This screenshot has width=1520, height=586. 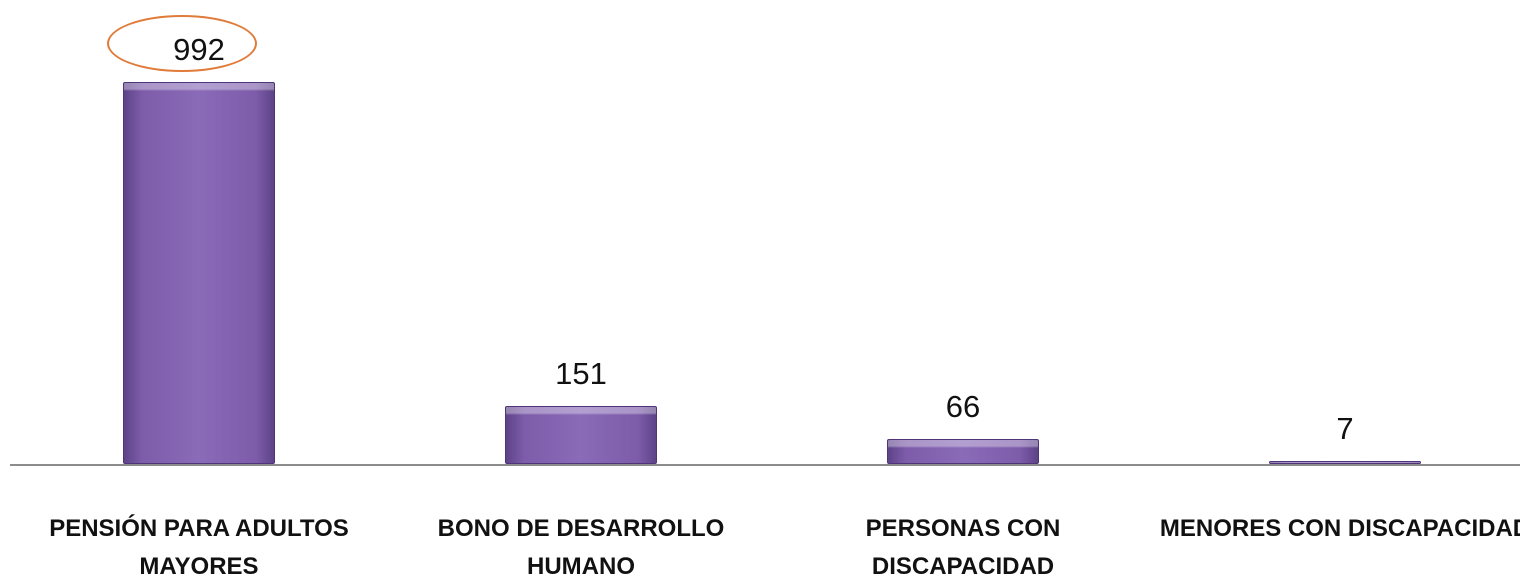 What do you see at coordinates (199, 49) in the screenshot?
I see `value-label: 992` at bounding box center [199, 49].